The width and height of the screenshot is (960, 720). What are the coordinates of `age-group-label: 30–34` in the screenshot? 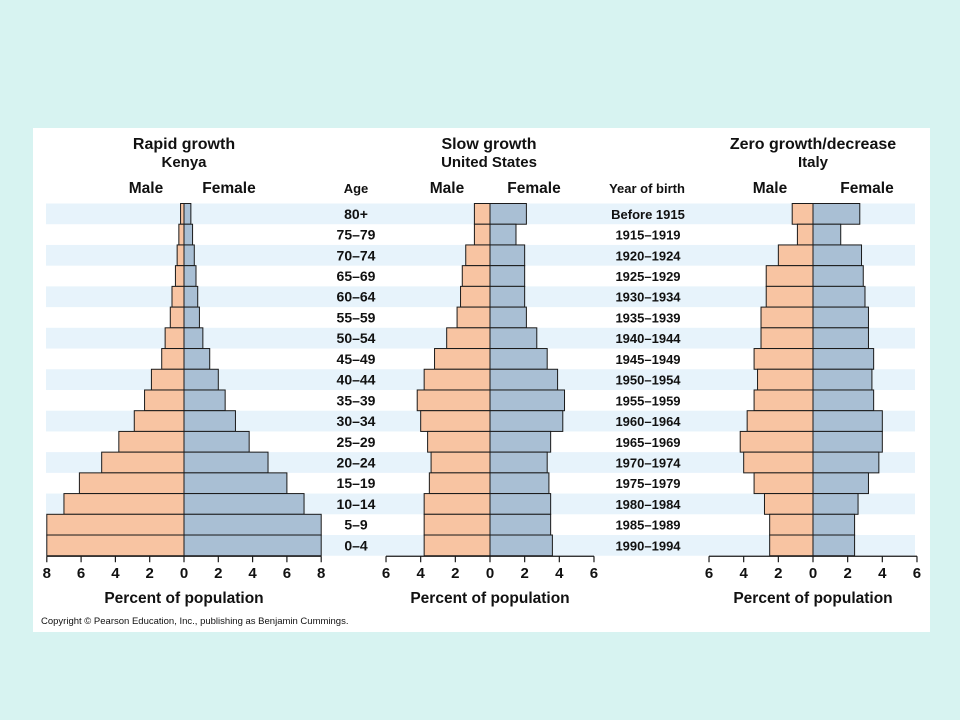 It's located at (356, 421).